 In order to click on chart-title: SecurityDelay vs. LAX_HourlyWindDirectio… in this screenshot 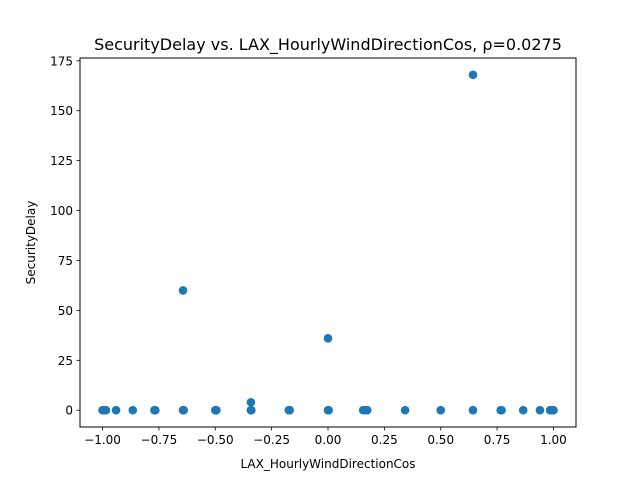, I will do `click(328, 45)`.